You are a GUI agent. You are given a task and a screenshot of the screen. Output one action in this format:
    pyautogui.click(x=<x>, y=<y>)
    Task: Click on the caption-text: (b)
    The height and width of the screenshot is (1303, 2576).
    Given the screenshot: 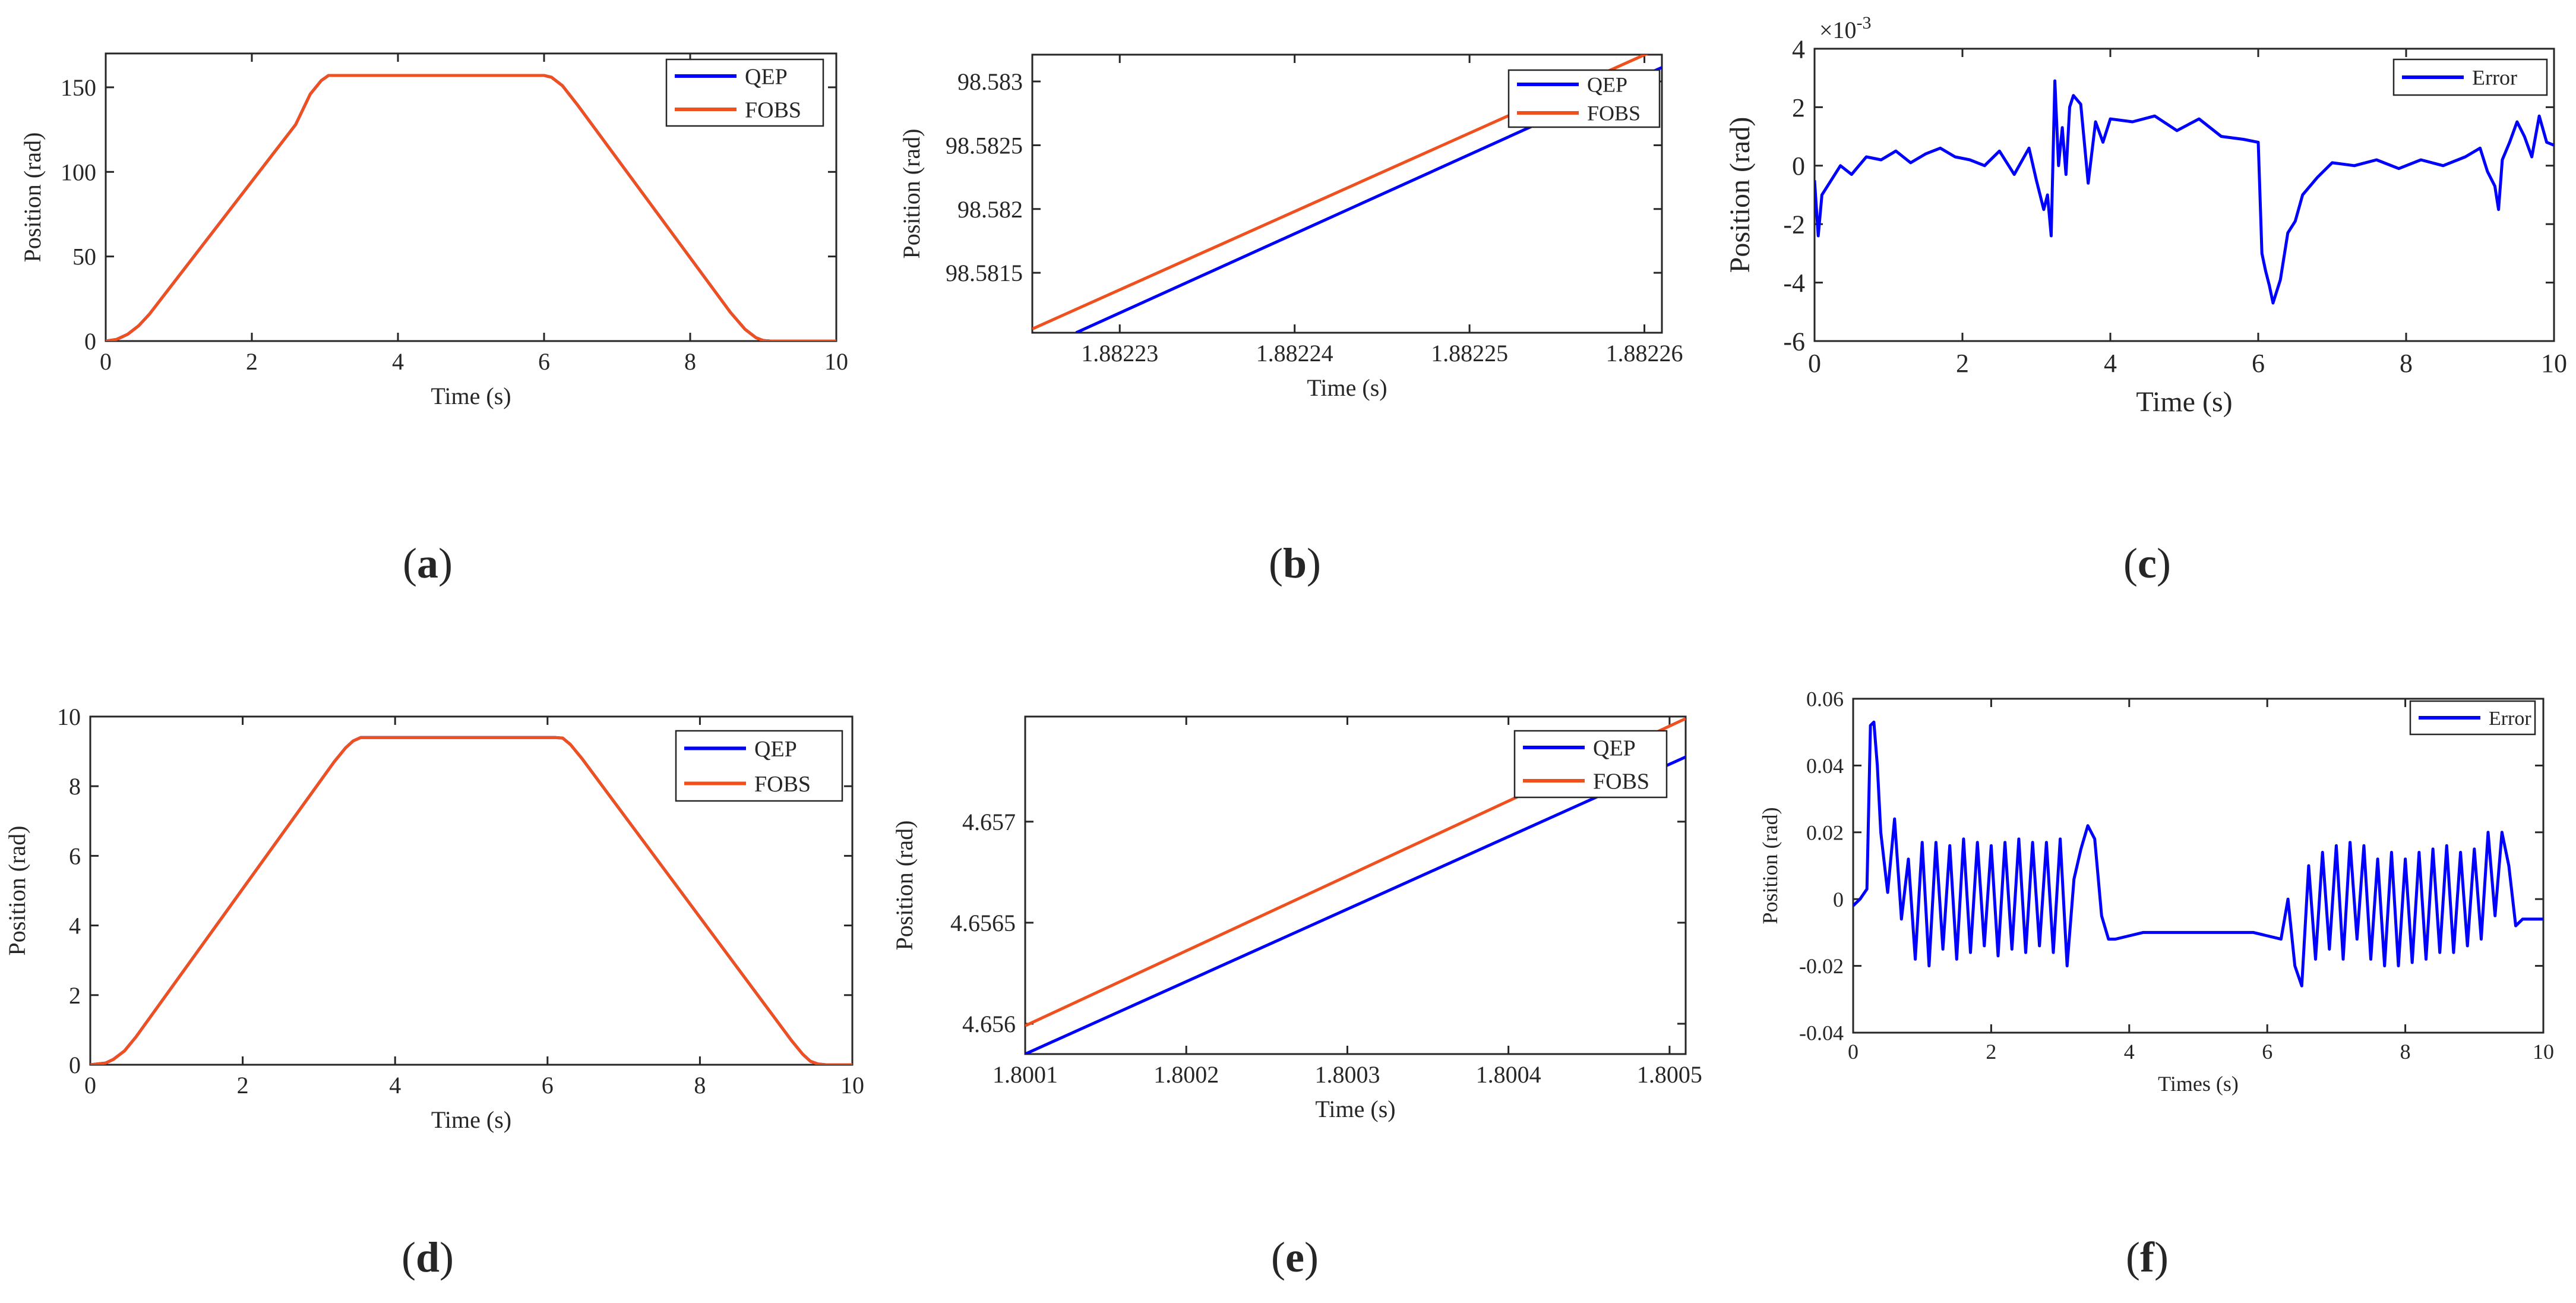 What is the action you would take?
    pyautogui.click(x=1295, y=563)
    